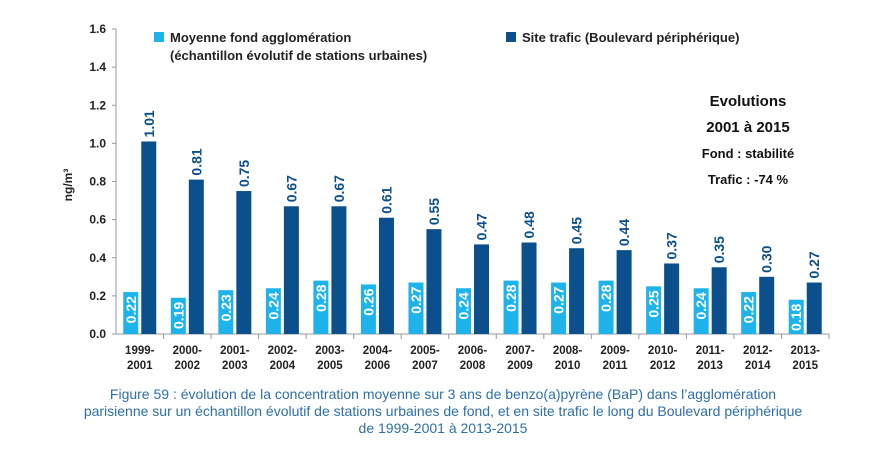  What do you see at coordinates (386, 199) in the screenshot?
I see `data-label-trafic: 0.61` at bounding box center [386, 199].